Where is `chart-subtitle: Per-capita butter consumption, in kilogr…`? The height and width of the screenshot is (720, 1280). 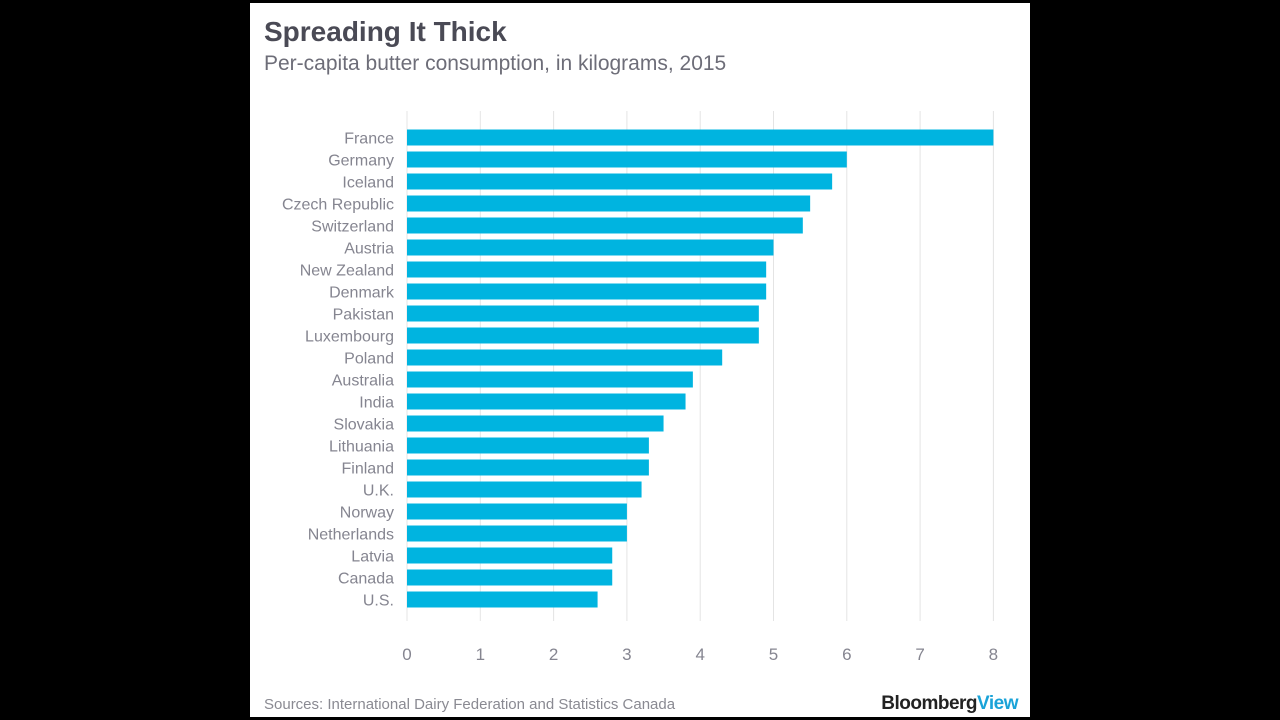 chart-subtitle: Per-capita butter consumption, in kilogr… is located at coordinates (495, 63).